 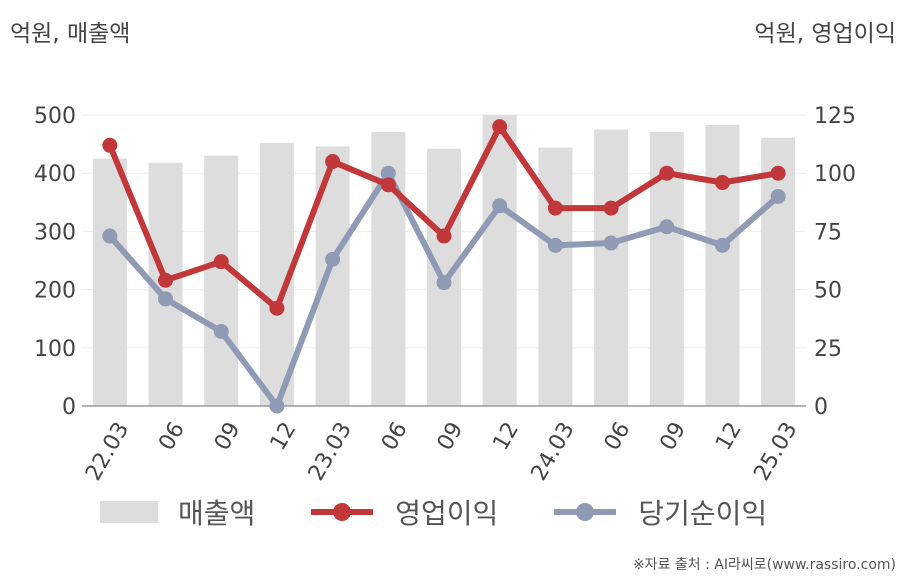 What do you see at coordinates (828, 291) in the screenshot?
I see `y-right-tick-label: 50` at bounding box center [828, 291].